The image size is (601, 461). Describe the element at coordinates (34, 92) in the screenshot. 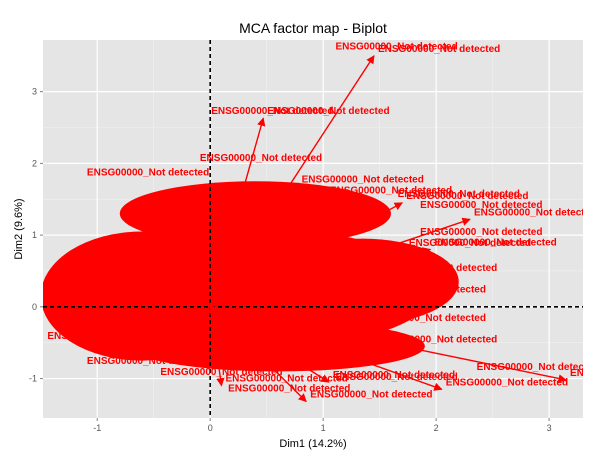

I see `y-tick-label: 3` at that location.